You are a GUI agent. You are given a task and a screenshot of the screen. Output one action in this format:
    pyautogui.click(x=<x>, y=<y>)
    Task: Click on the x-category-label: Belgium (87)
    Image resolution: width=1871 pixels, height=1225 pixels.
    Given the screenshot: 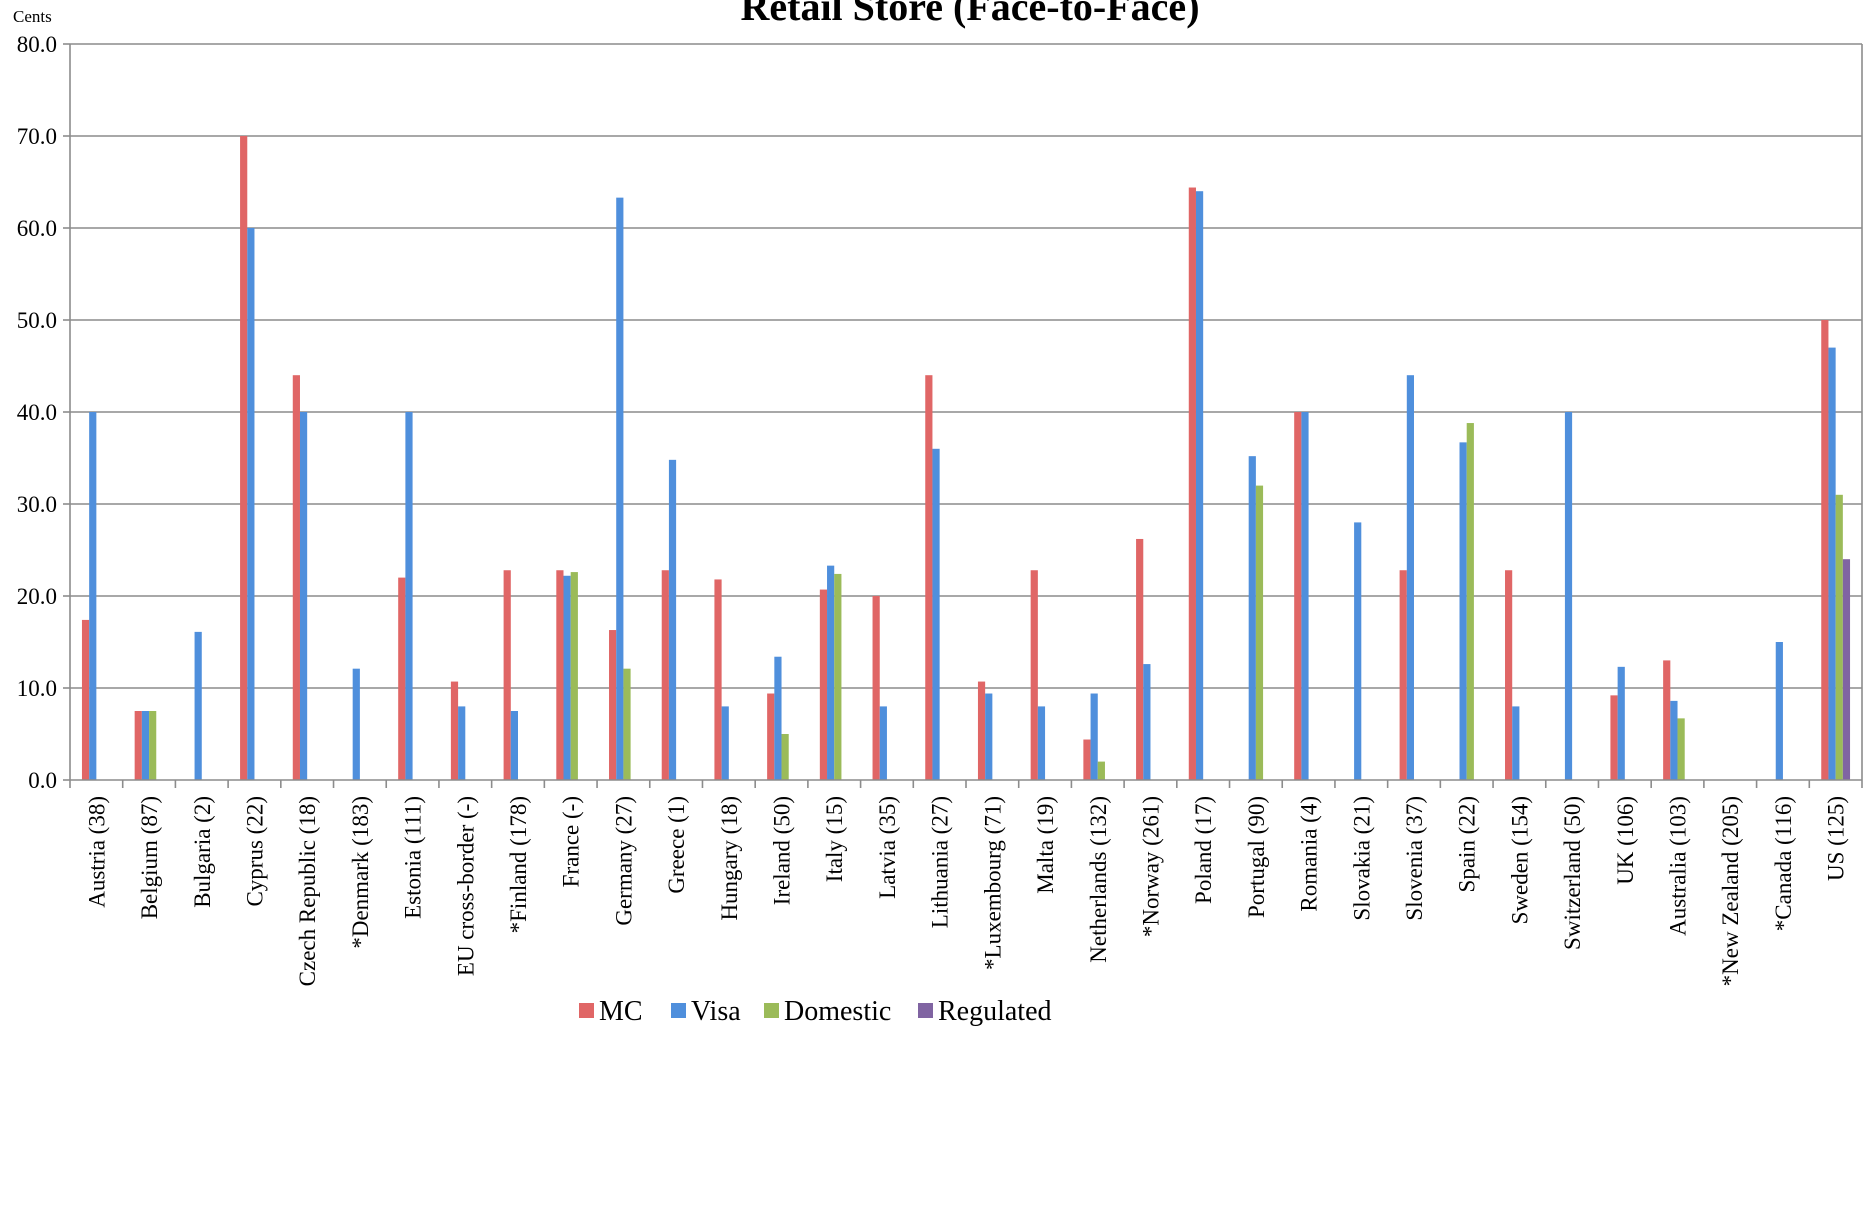 What is the action you would take?
    pyautogui.click(x=149, y=857)
    